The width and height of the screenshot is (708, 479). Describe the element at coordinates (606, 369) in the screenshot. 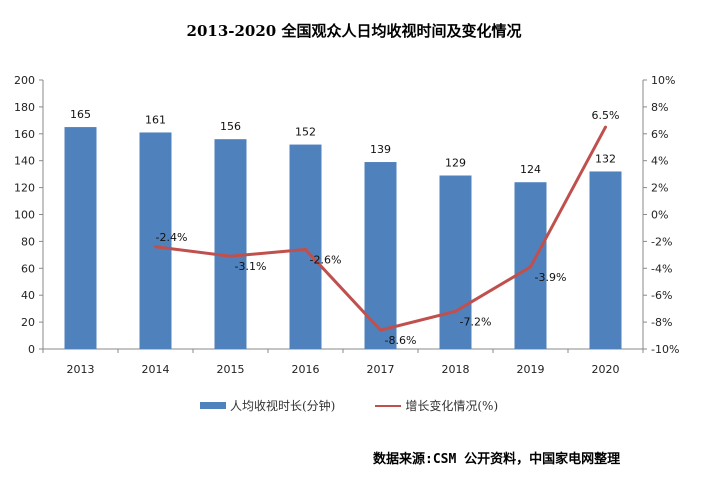

I see `x-tick-label: 2020` at that location.